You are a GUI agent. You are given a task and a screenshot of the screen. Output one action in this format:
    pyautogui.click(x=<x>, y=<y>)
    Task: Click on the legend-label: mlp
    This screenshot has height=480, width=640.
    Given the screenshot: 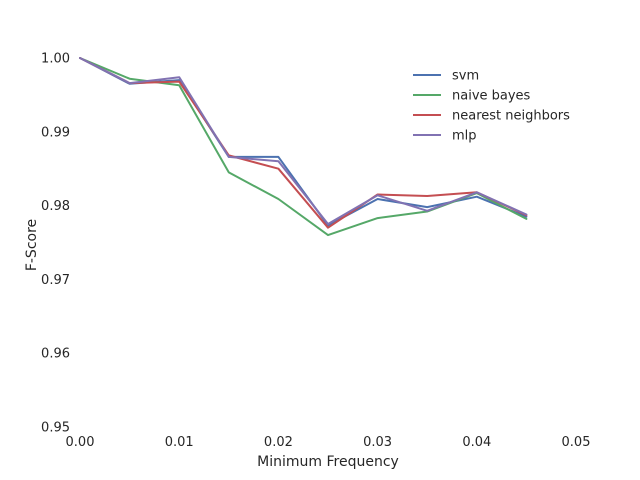 What is the action you would take?
    pyautogui.click(x=464, y=136)
    